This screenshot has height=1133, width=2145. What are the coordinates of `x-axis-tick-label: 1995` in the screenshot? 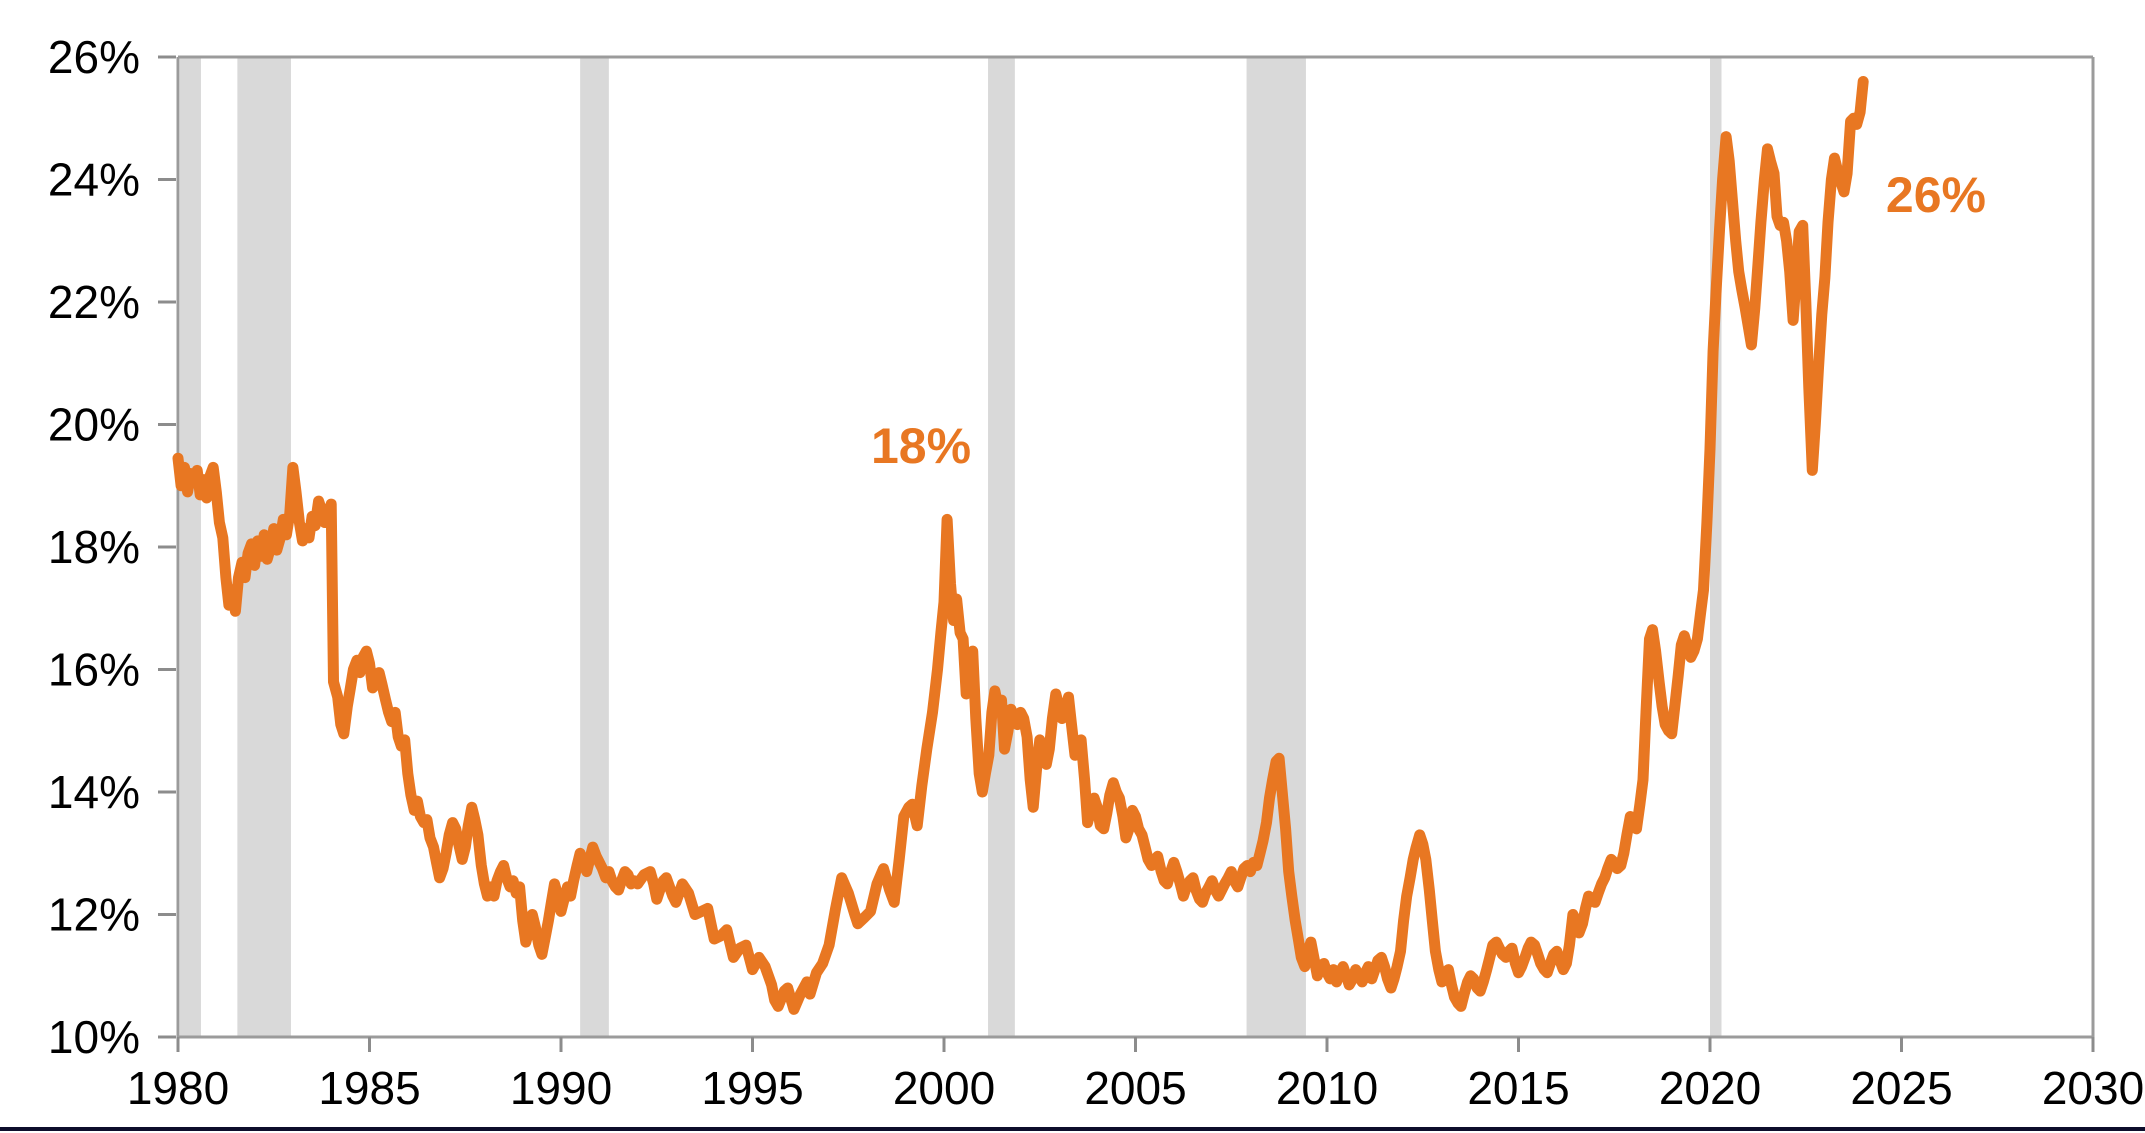 It's located at (752, 1088).